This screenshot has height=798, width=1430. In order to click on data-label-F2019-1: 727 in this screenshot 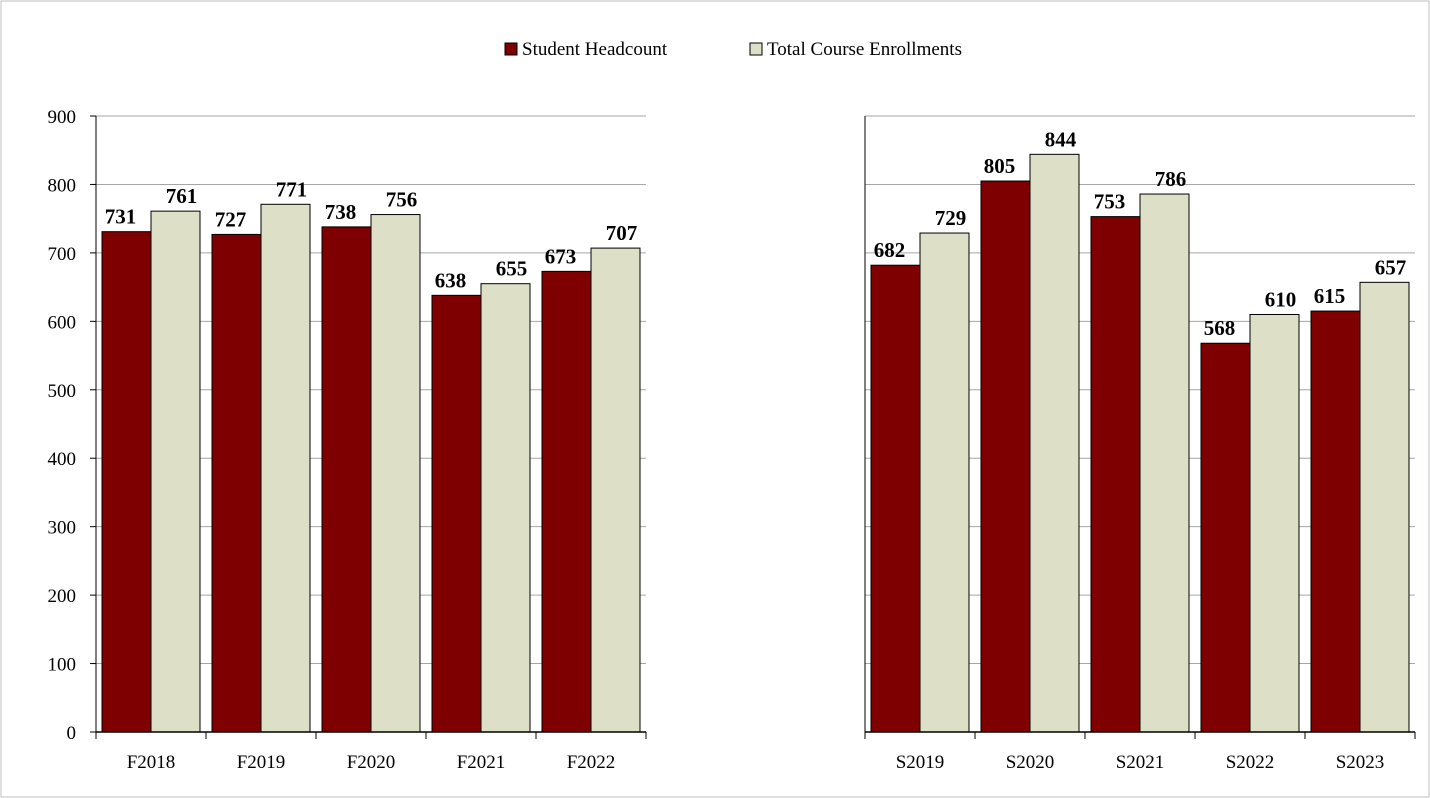, I will do `click(231, 219)`.